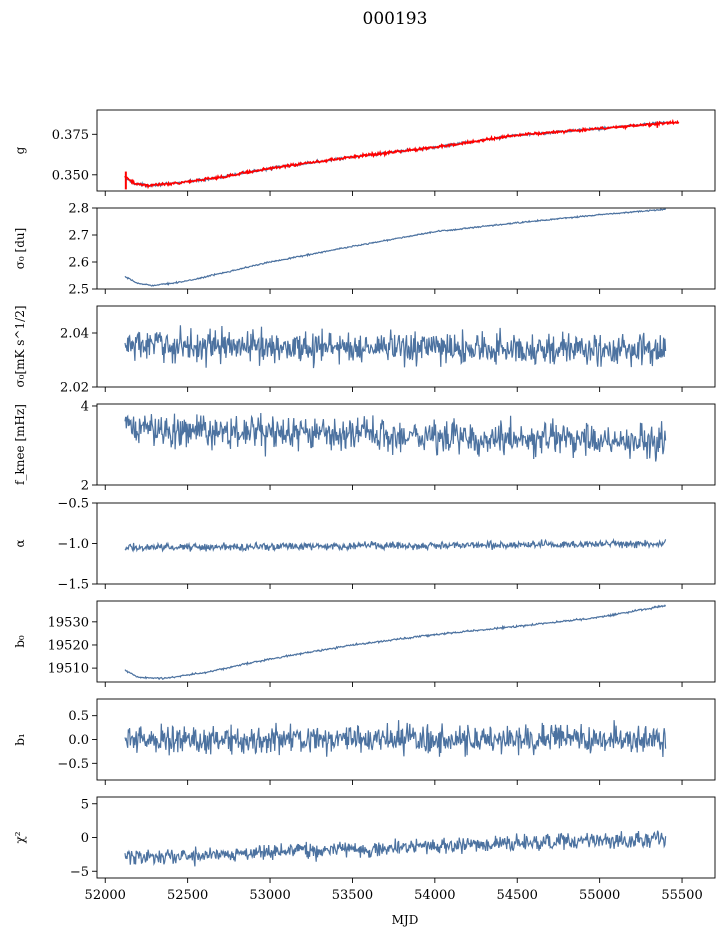 This screenshot has width=725, height=936. I want to click on y-tick-label: 2.02, so click(74, 388).